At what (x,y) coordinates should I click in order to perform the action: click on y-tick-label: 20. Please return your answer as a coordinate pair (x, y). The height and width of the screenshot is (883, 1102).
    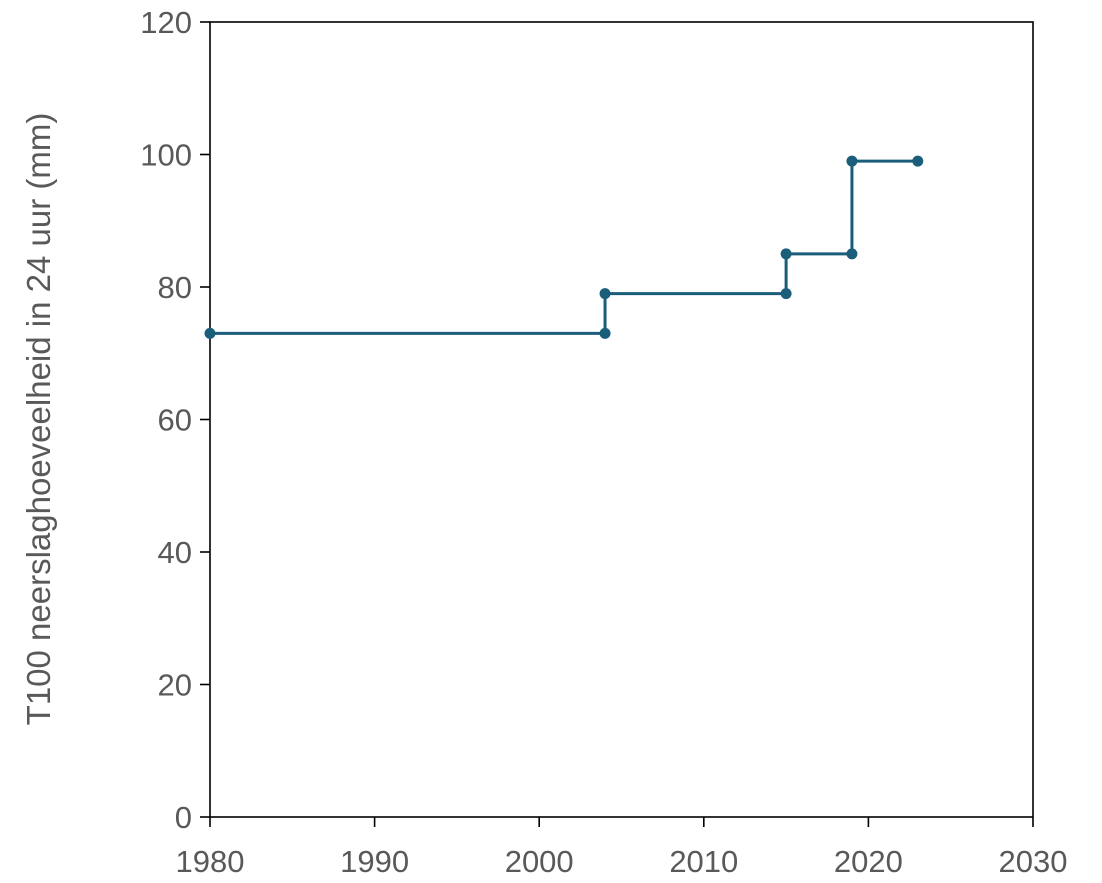
    Looking at the image, I should click on (175, 685).